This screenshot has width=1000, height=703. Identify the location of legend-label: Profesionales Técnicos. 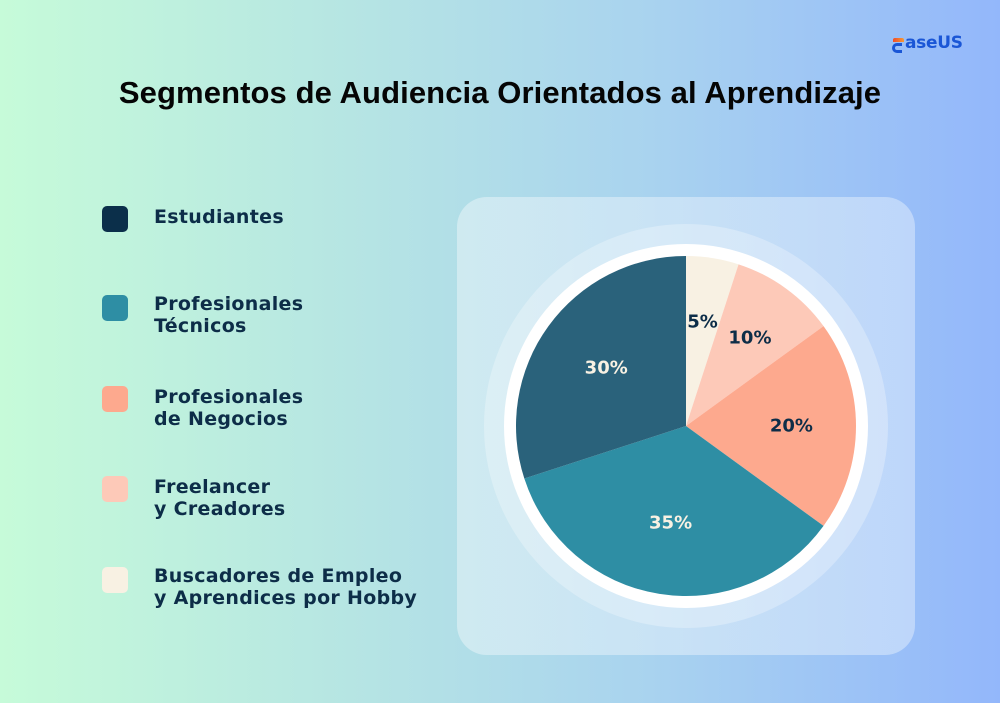
(229, 315).